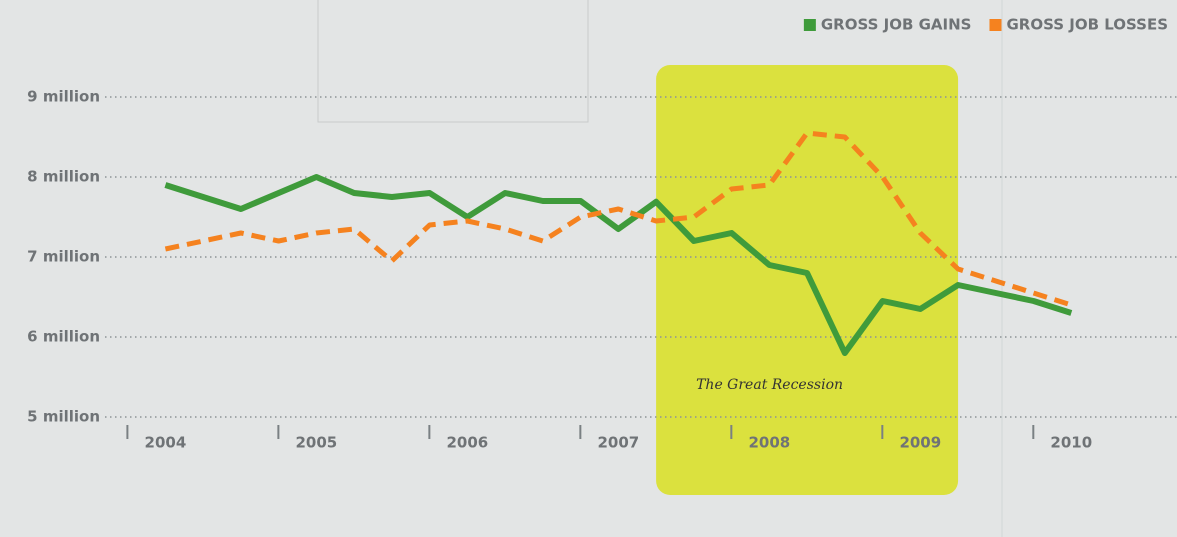 The image size is (1177, 537). What do you see at coordinates (317, 443) in the screenshot?
I see `x-tick-label: 2005` at bounding box center [317, 443].